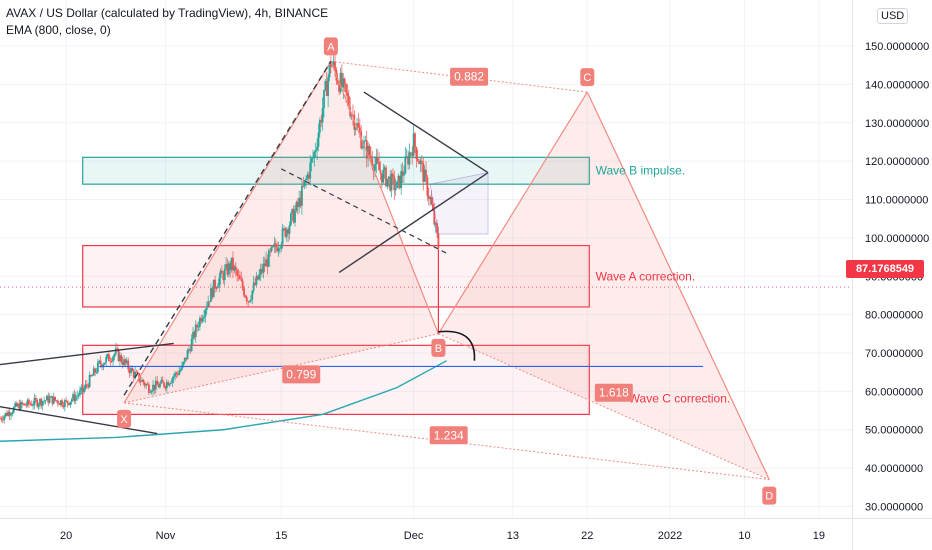  I want to click on arc-line, so click(457, 345).